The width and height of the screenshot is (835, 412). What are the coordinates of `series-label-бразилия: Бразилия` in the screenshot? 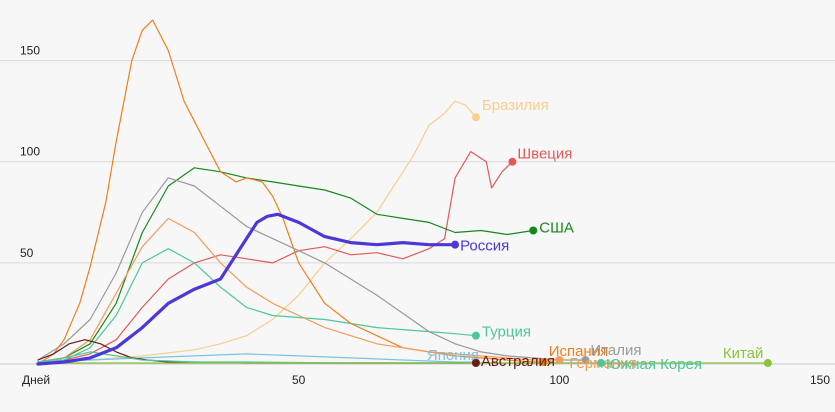 It's located at (515, 105).